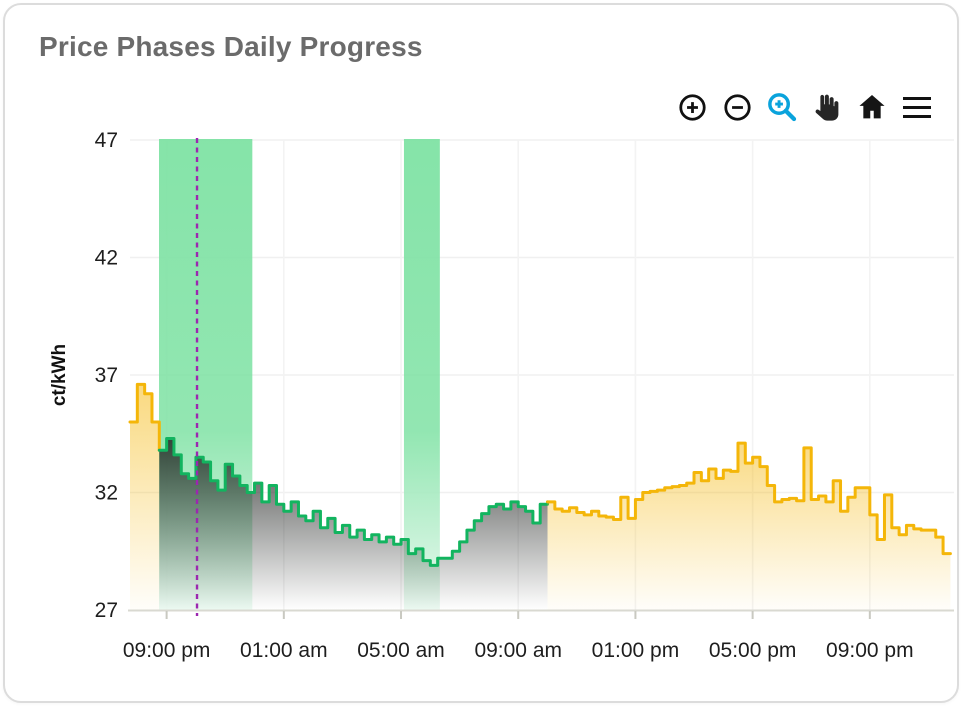  Describe the element at coordinates (421, 374) in the screenshot. I see `green-phase-band` at that location.